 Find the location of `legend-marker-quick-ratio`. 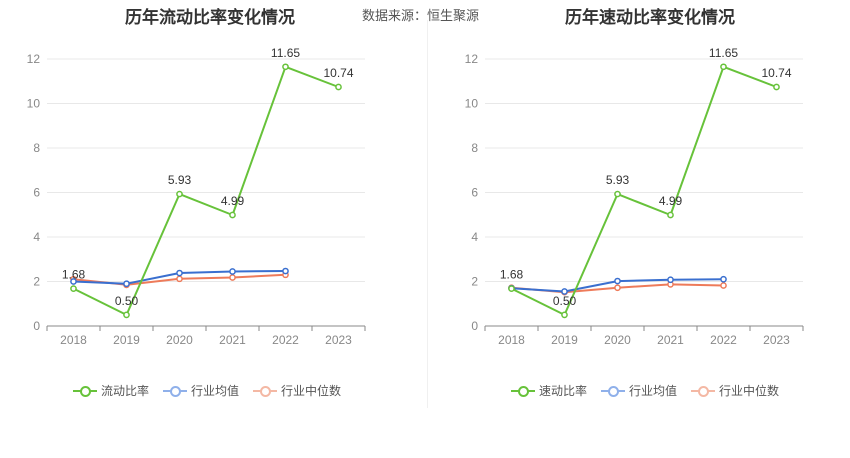

legend-marker-quick-ratio is located at coordinates (523, 391).